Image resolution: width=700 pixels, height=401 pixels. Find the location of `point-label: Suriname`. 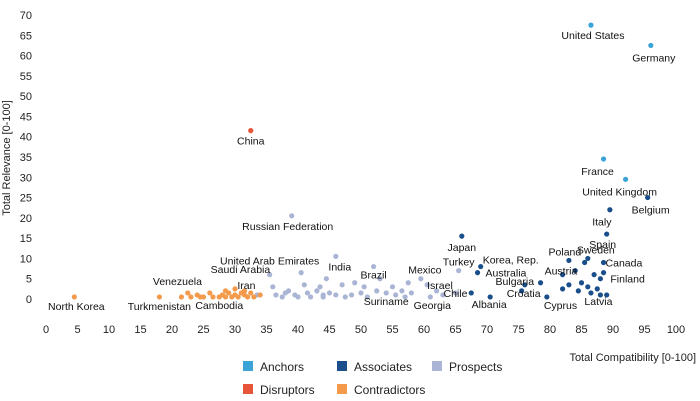

point-label: Suriname is located at coordinates (386, 302).